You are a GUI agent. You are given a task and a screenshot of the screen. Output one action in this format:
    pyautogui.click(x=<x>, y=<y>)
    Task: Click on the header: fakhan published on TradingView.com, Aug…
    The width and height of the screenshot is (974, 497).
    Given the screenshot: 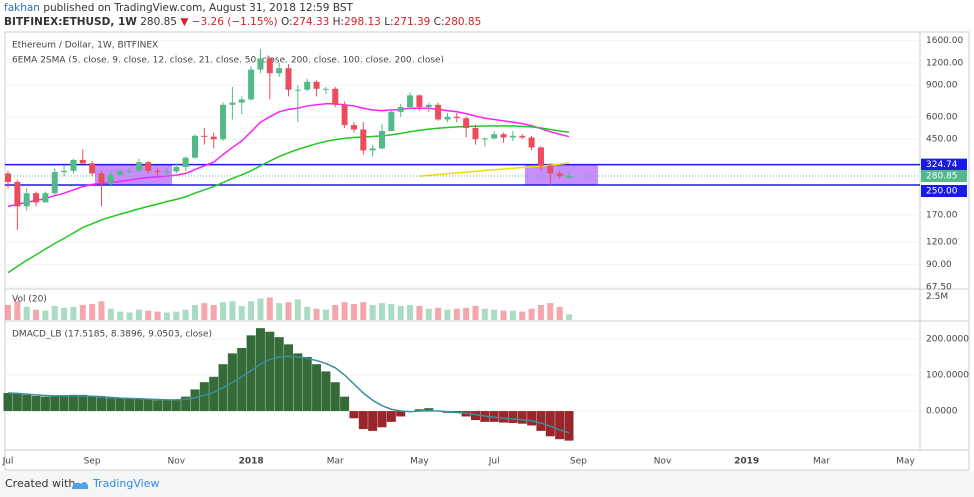 What is the action you would take?
    pyautogui.click(x=242, y=15)
    